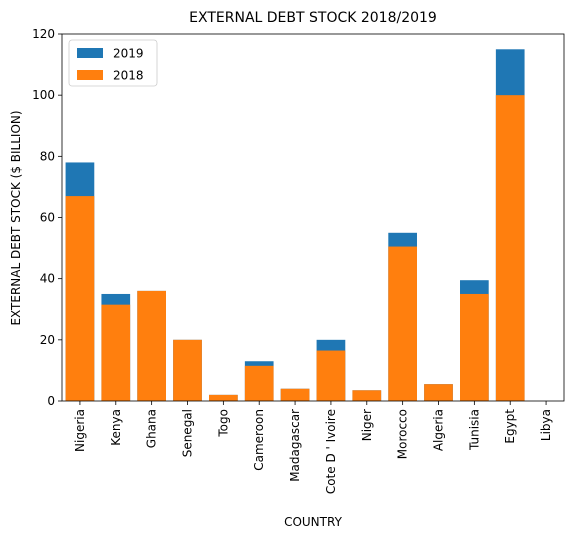 This screenshot has width=571, height=539. I want to click on x-tick-label: Ghana, so click(152, 428).